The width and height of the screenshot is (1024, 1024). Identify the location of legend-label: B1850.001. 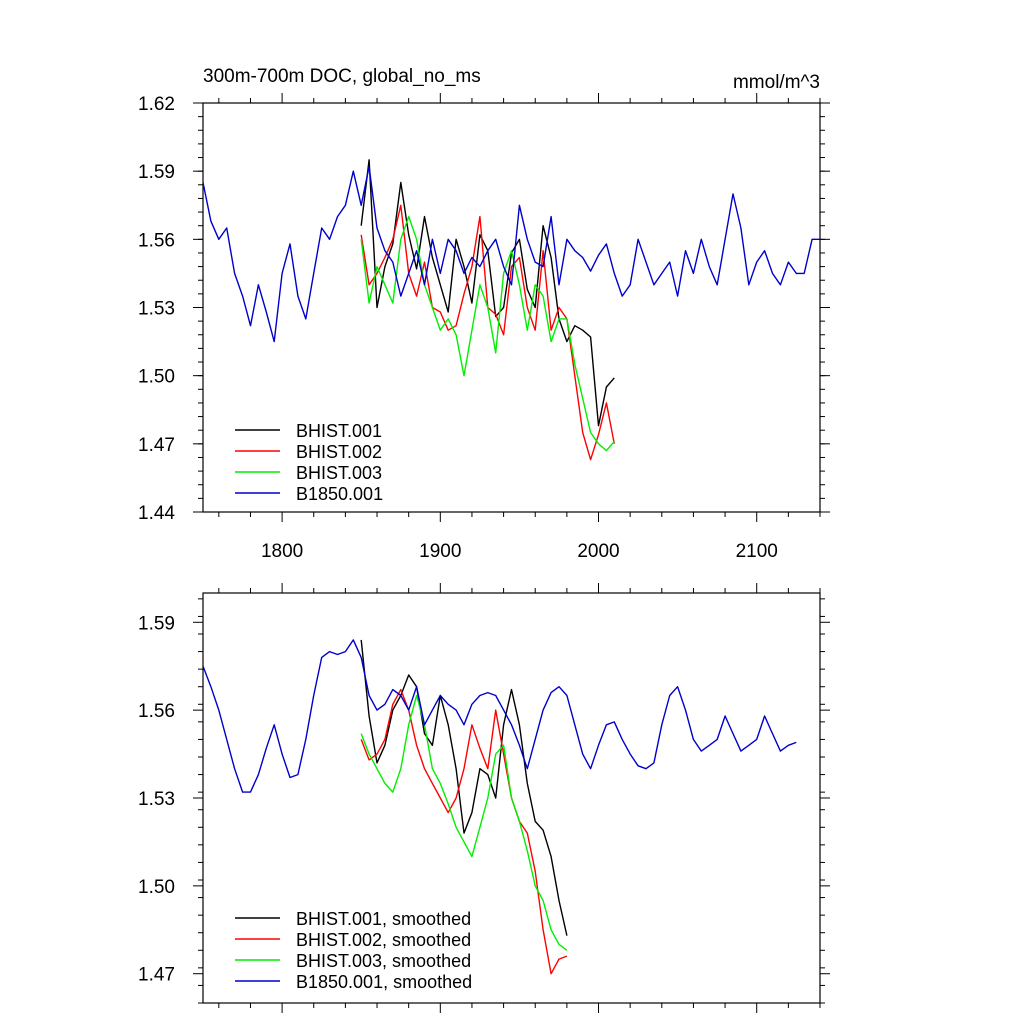
(339, 494).